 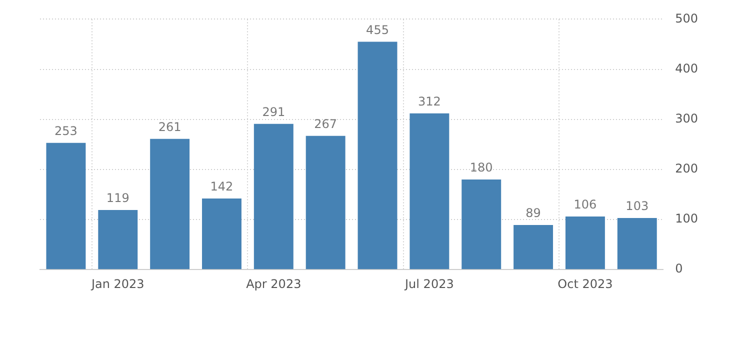 What do you see at coordinates (377, 29) in the screenshot?
I see `data-label: 455` at bounding box center [377, 29].